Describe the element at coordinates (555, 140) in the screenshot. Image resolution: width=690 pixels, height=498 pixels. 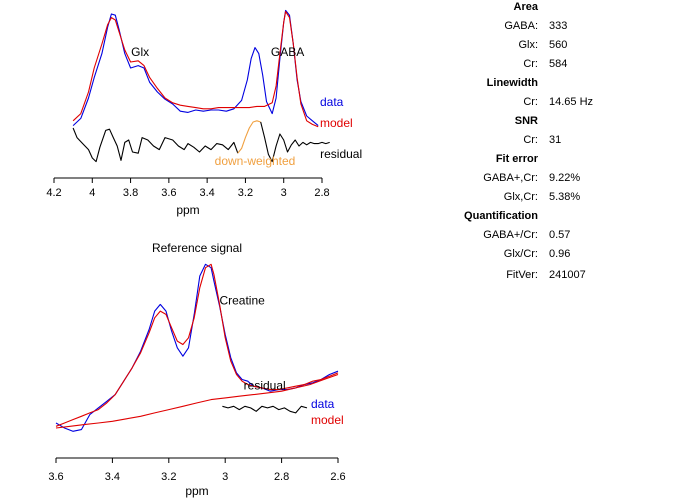
I see `stats-value: 31` at that location.